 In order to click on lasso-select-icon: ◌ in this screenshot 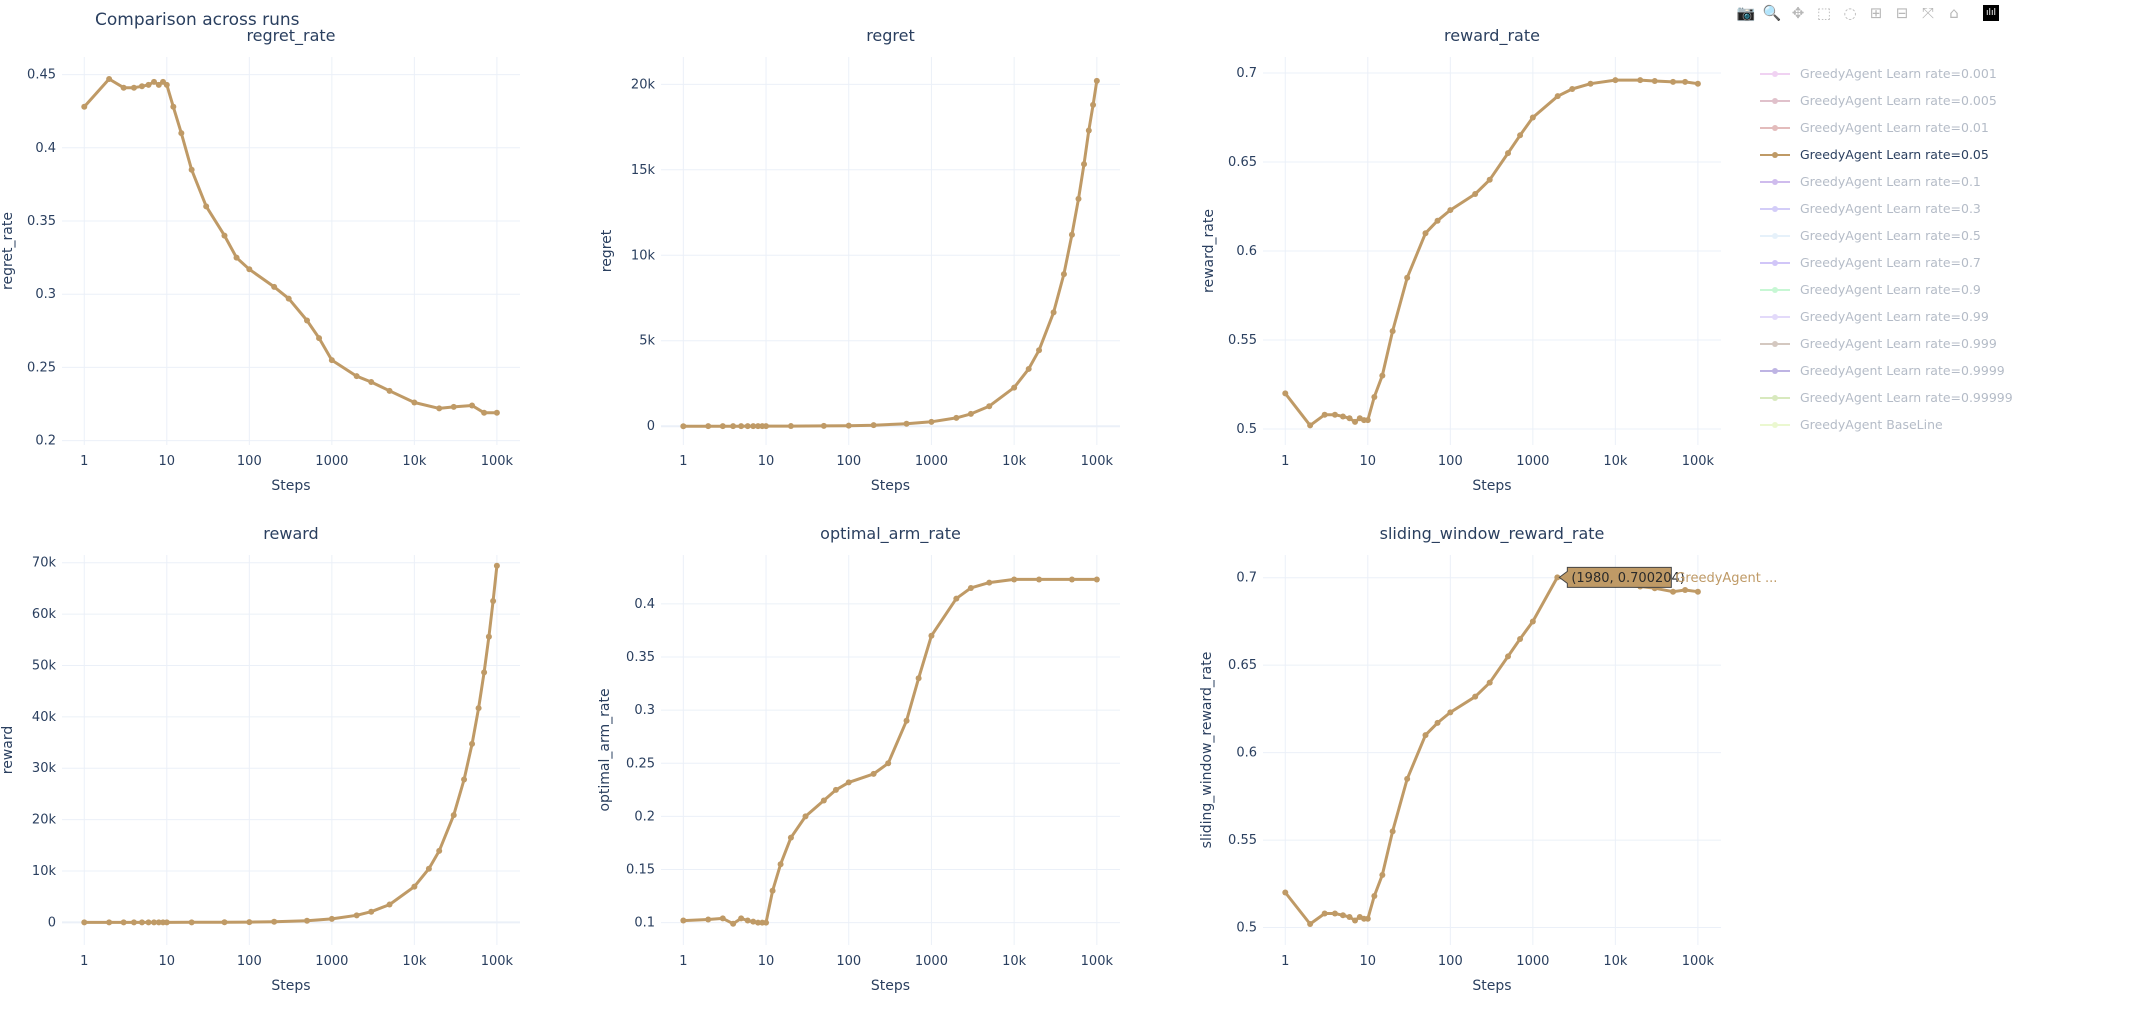, I will do `click(1850, 13)`.